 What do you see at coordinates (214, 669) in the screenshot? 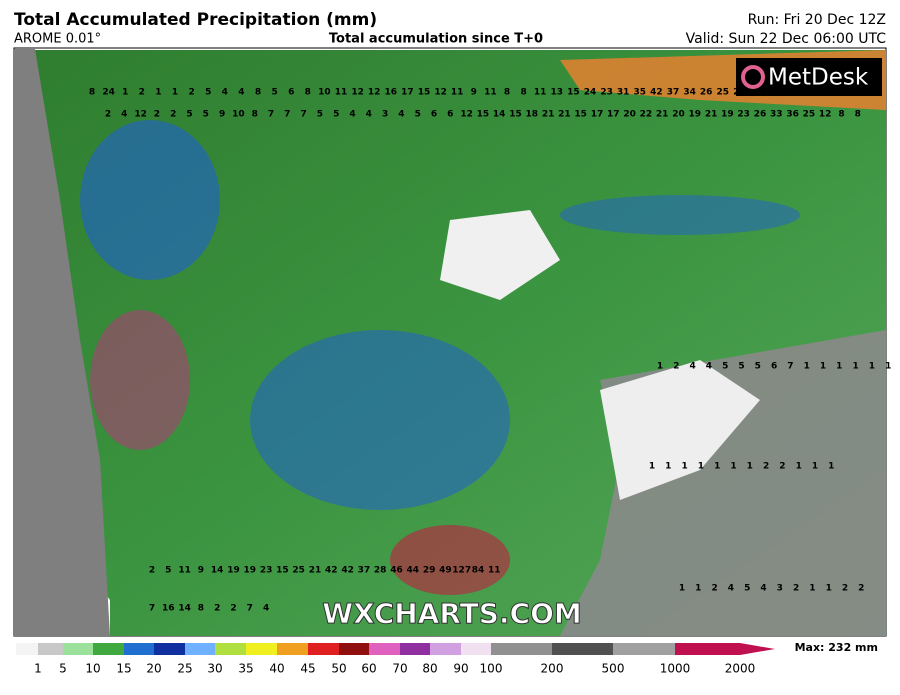
I see `legend-tick-label: 30` at bounding box center [214, 669].